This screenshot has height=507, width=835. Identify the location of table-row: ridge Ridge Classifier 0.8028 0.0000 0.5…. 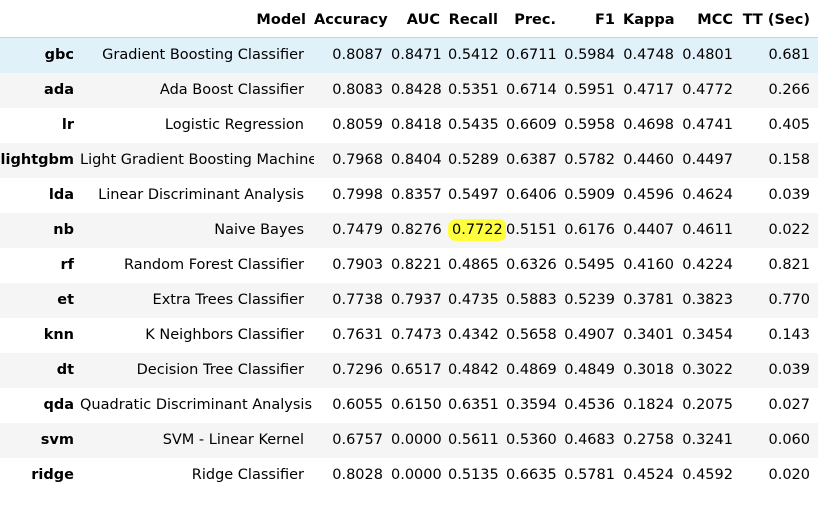
(409, 475).